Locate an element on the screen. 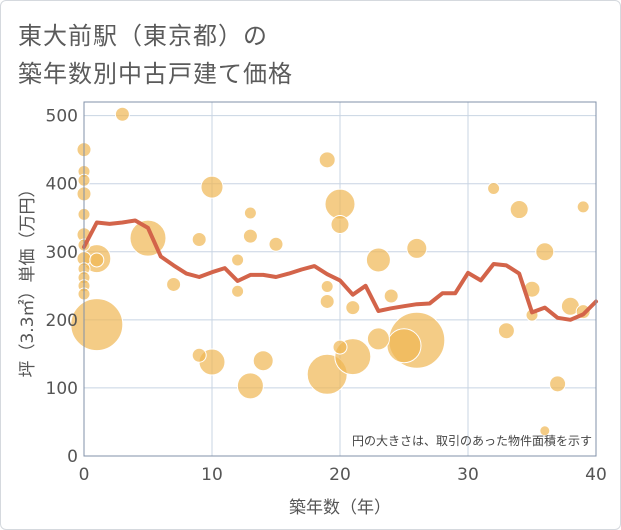 This screenshot has width=621, height=530. x-tick-label: 20 is located at coordinates (340, 475).